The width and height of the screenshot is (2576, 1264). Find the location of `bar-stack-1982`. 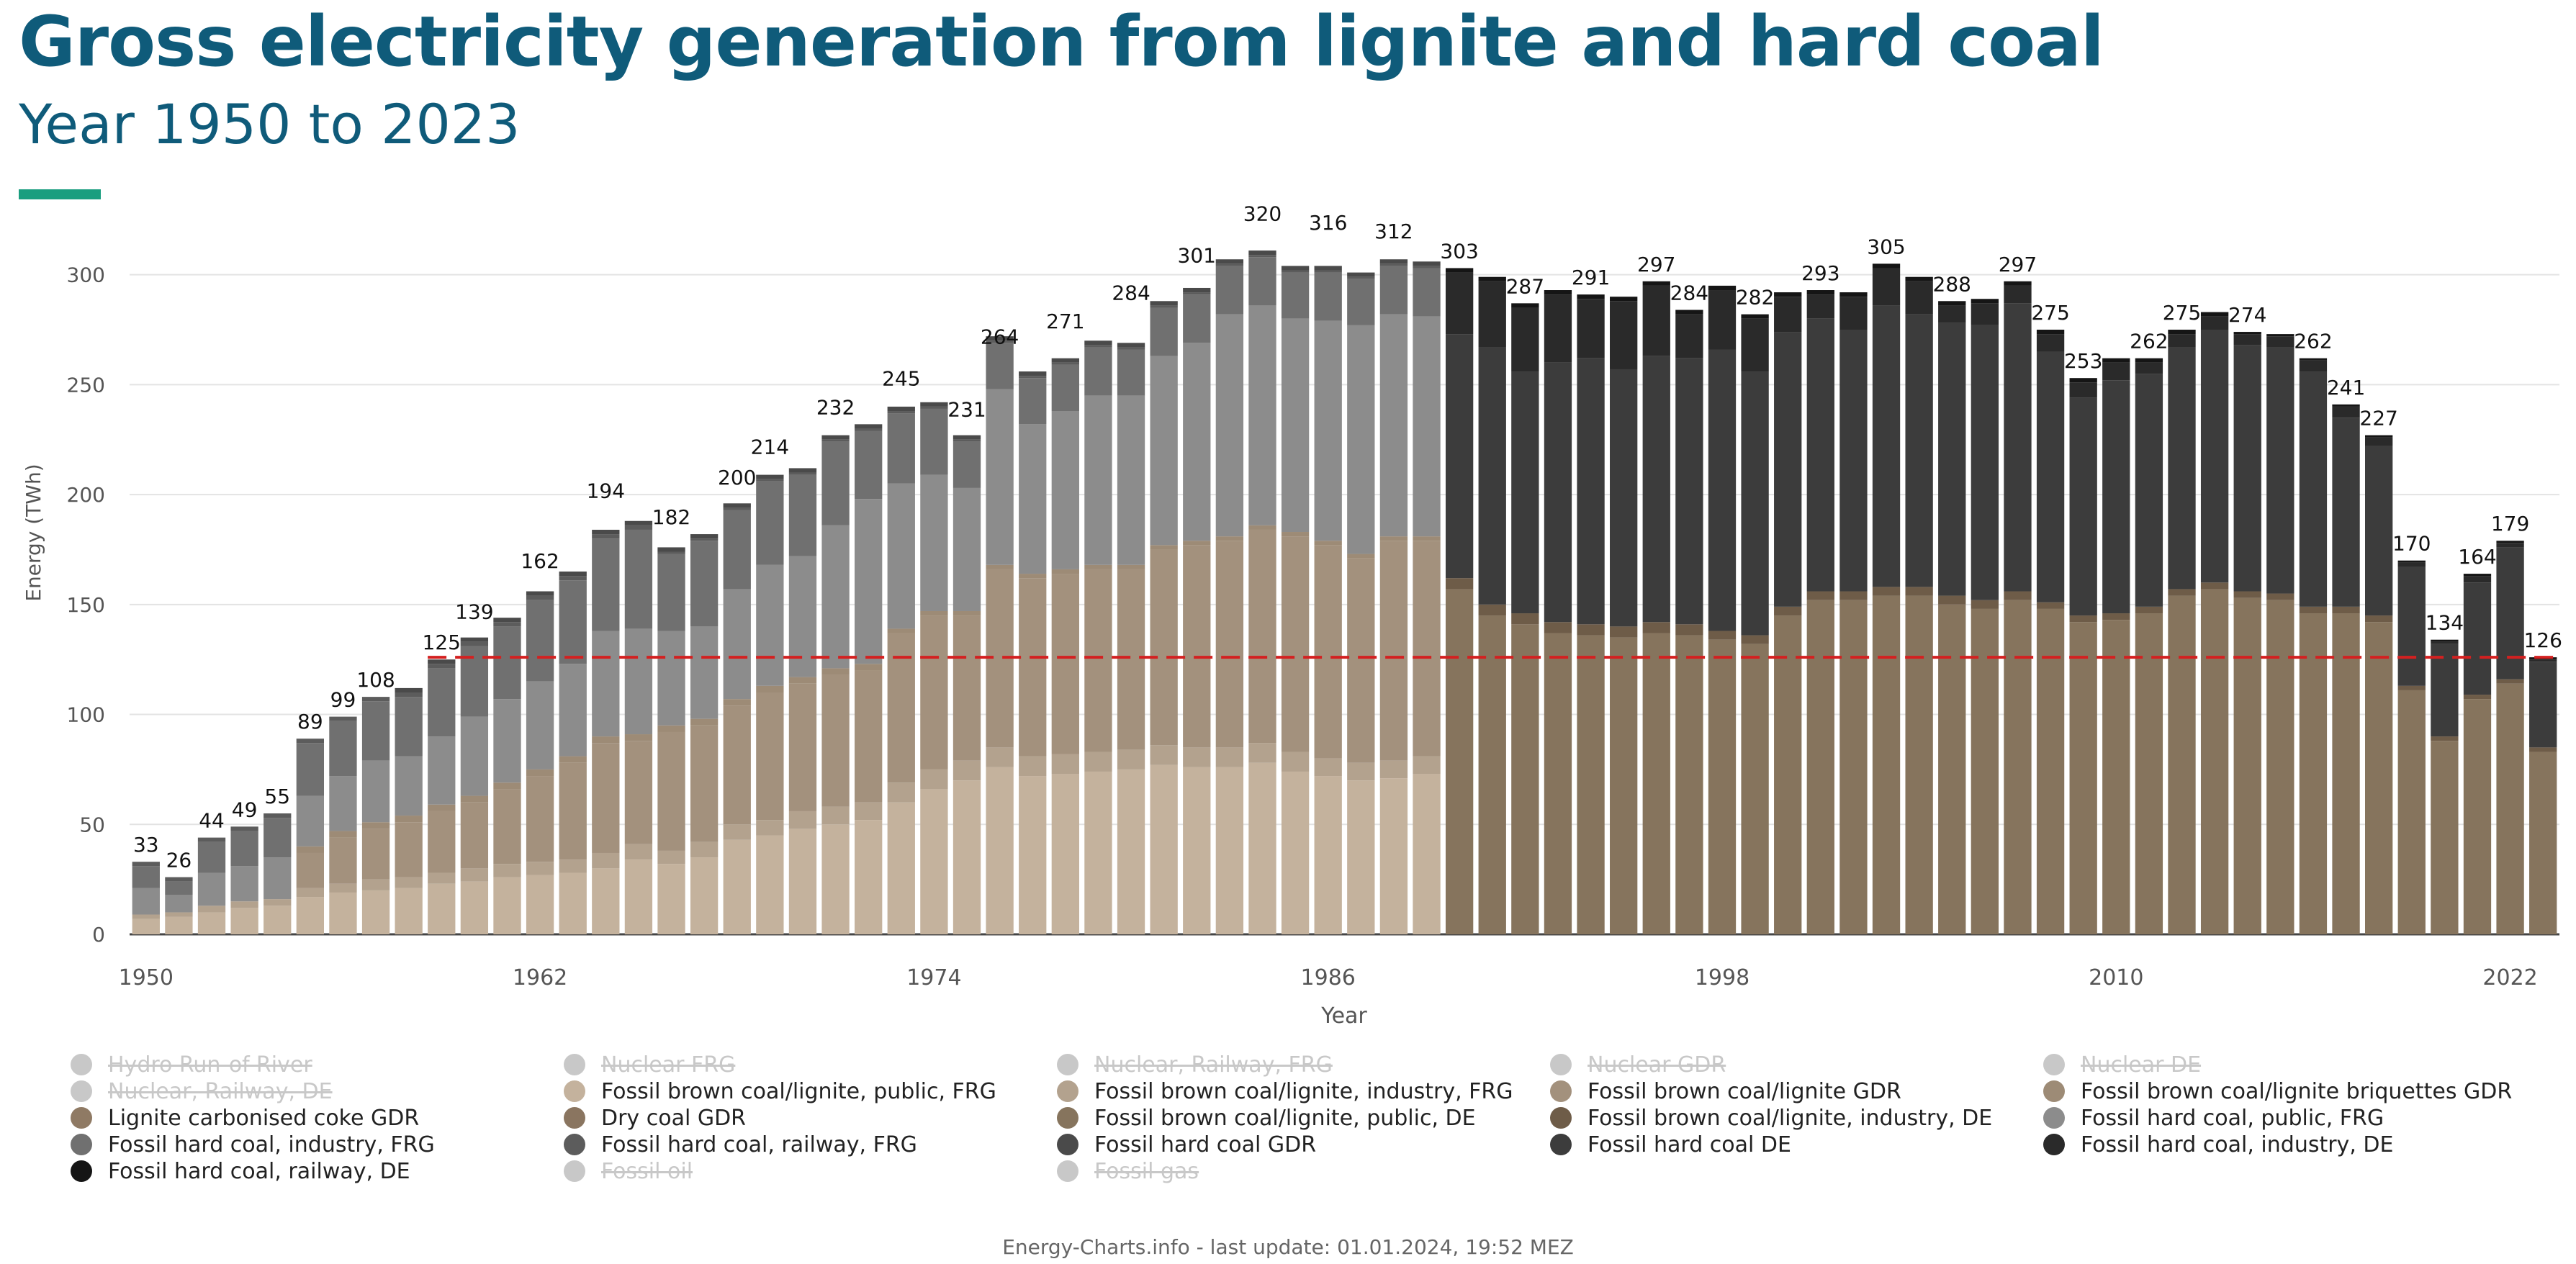

bar-stack-1982 is located at coordinates (1197, 610).